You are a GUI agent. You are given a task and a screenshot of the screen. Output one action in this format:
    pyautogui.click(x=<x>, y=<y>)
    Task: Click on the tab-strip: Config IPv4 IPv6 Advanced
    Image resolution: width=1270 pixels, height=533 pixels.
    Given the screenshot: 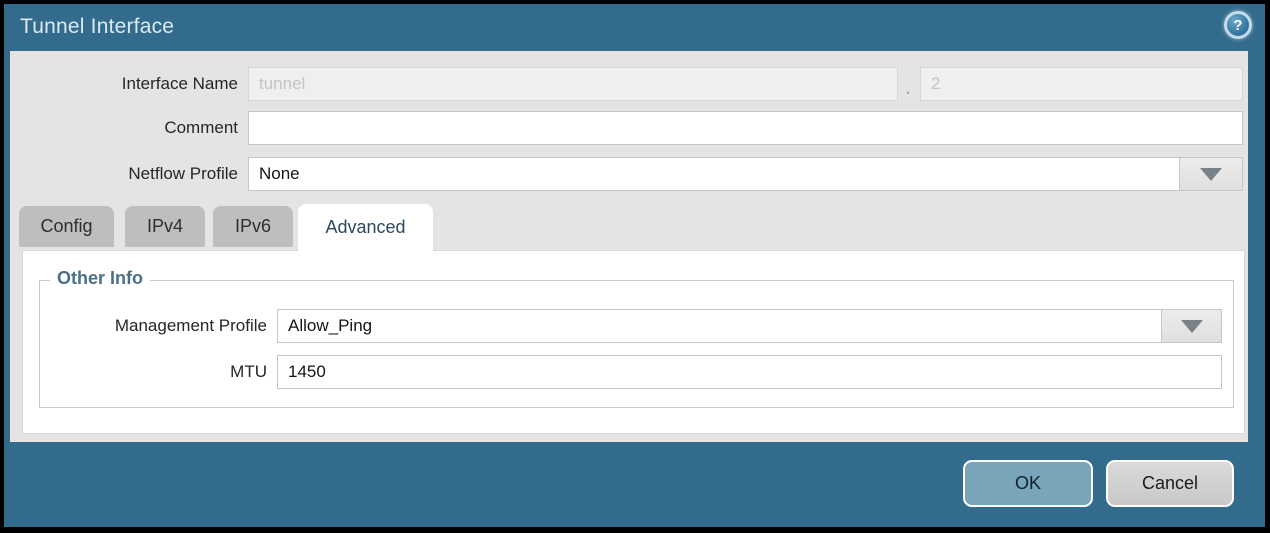 What is the action you would take?
    pyautogui.click(x=629, y=227)
    